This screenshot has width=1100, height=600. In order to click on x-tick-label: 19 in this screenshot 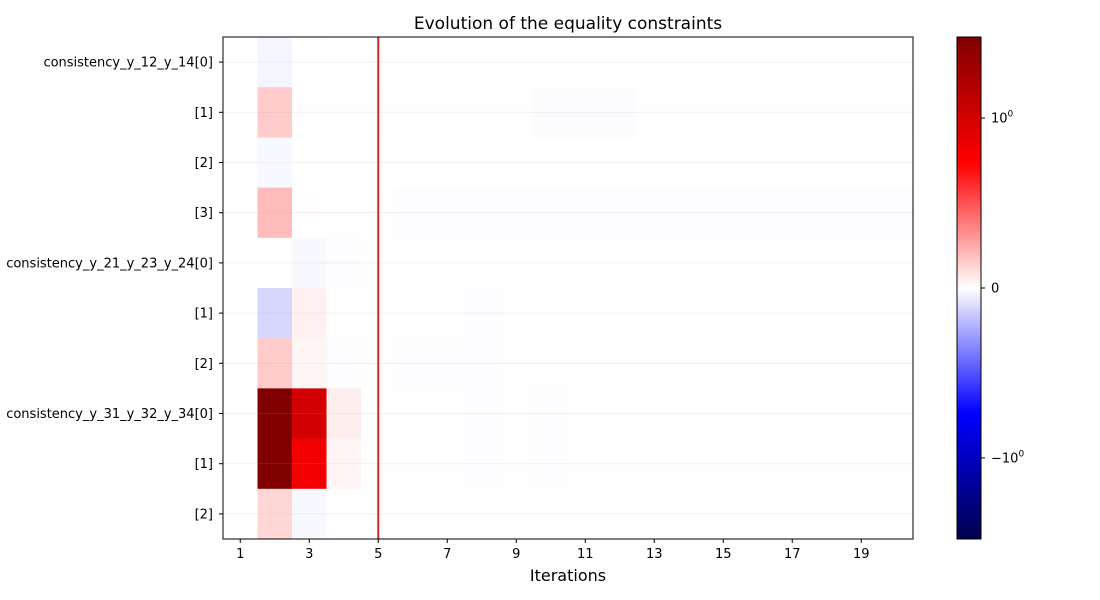, I will do `click(861, 554)`.